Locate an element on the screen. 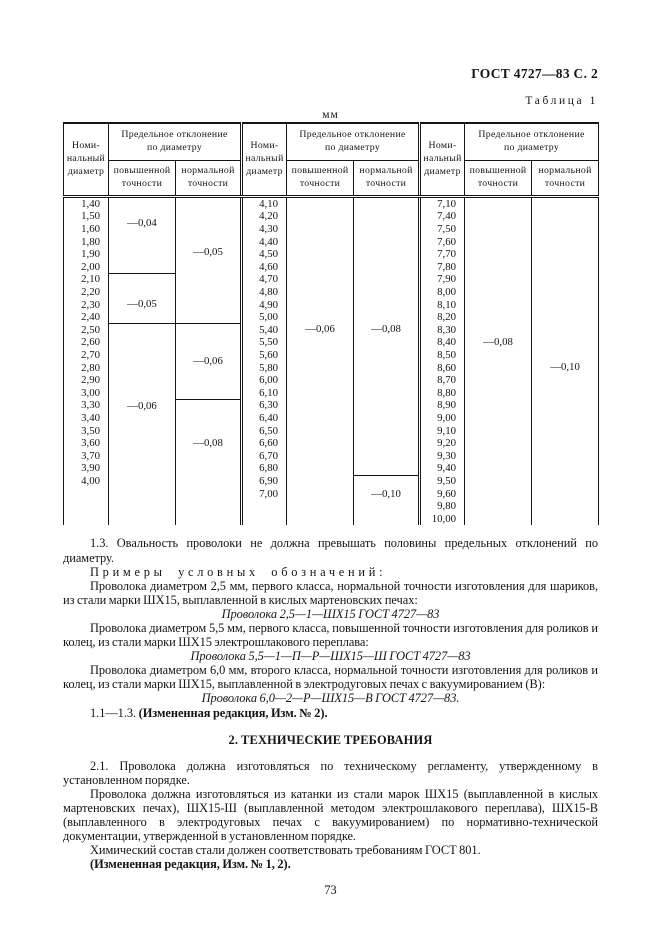  table-row: 3,00 6,10 8,80 is located at coordinates (331, 393).